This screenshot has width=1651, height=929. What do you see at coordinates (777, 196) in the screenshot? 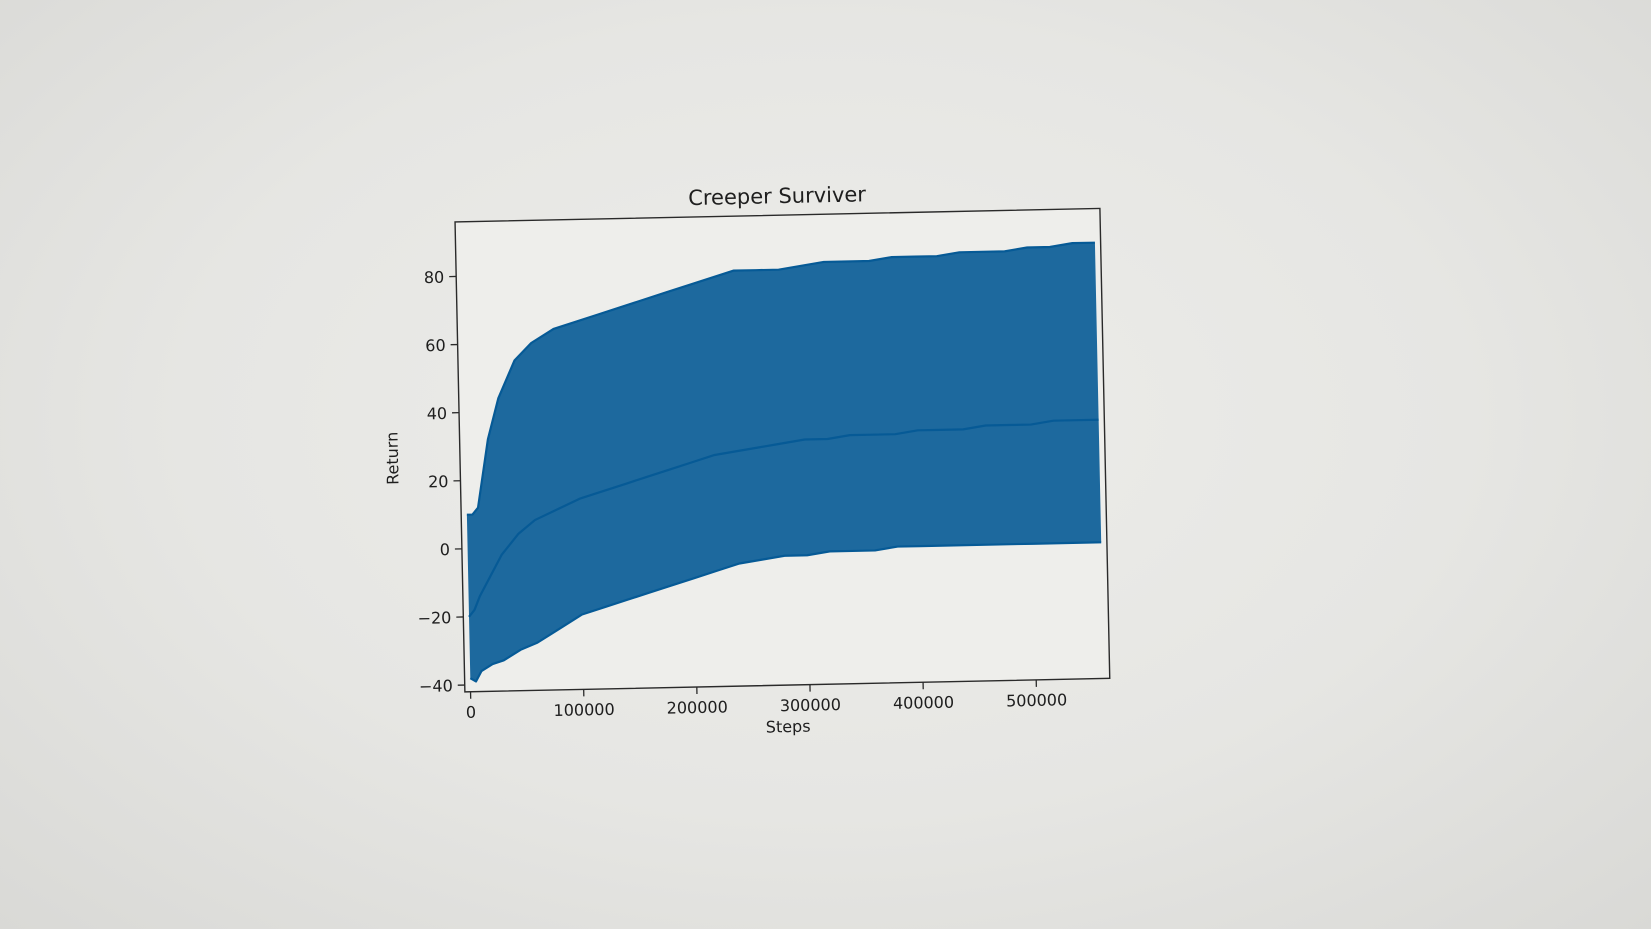
I see `chart-title: Creeper Surviver` at bounding box center [777, 196].